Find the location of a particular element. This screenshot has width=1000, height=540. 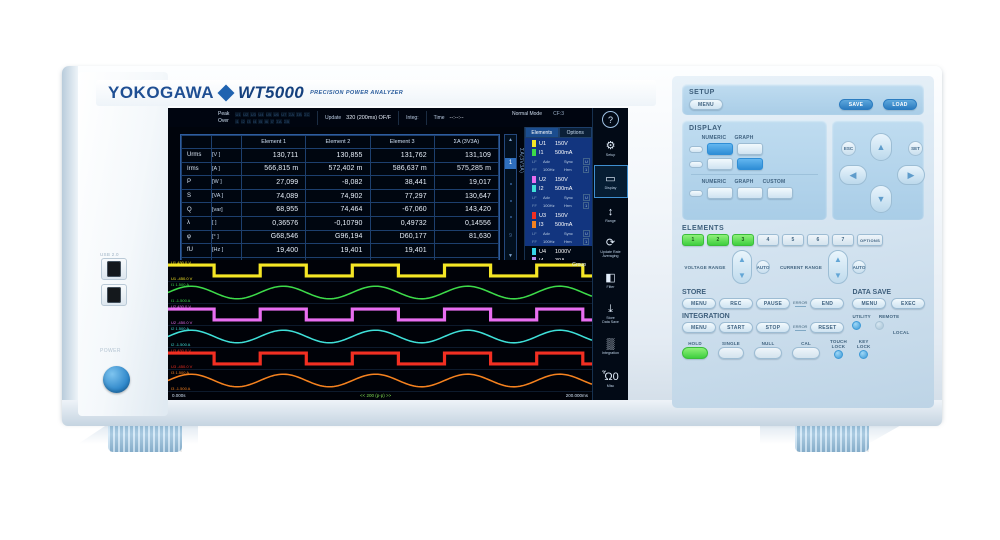

table-col-header is located at coordinates (226, 142).